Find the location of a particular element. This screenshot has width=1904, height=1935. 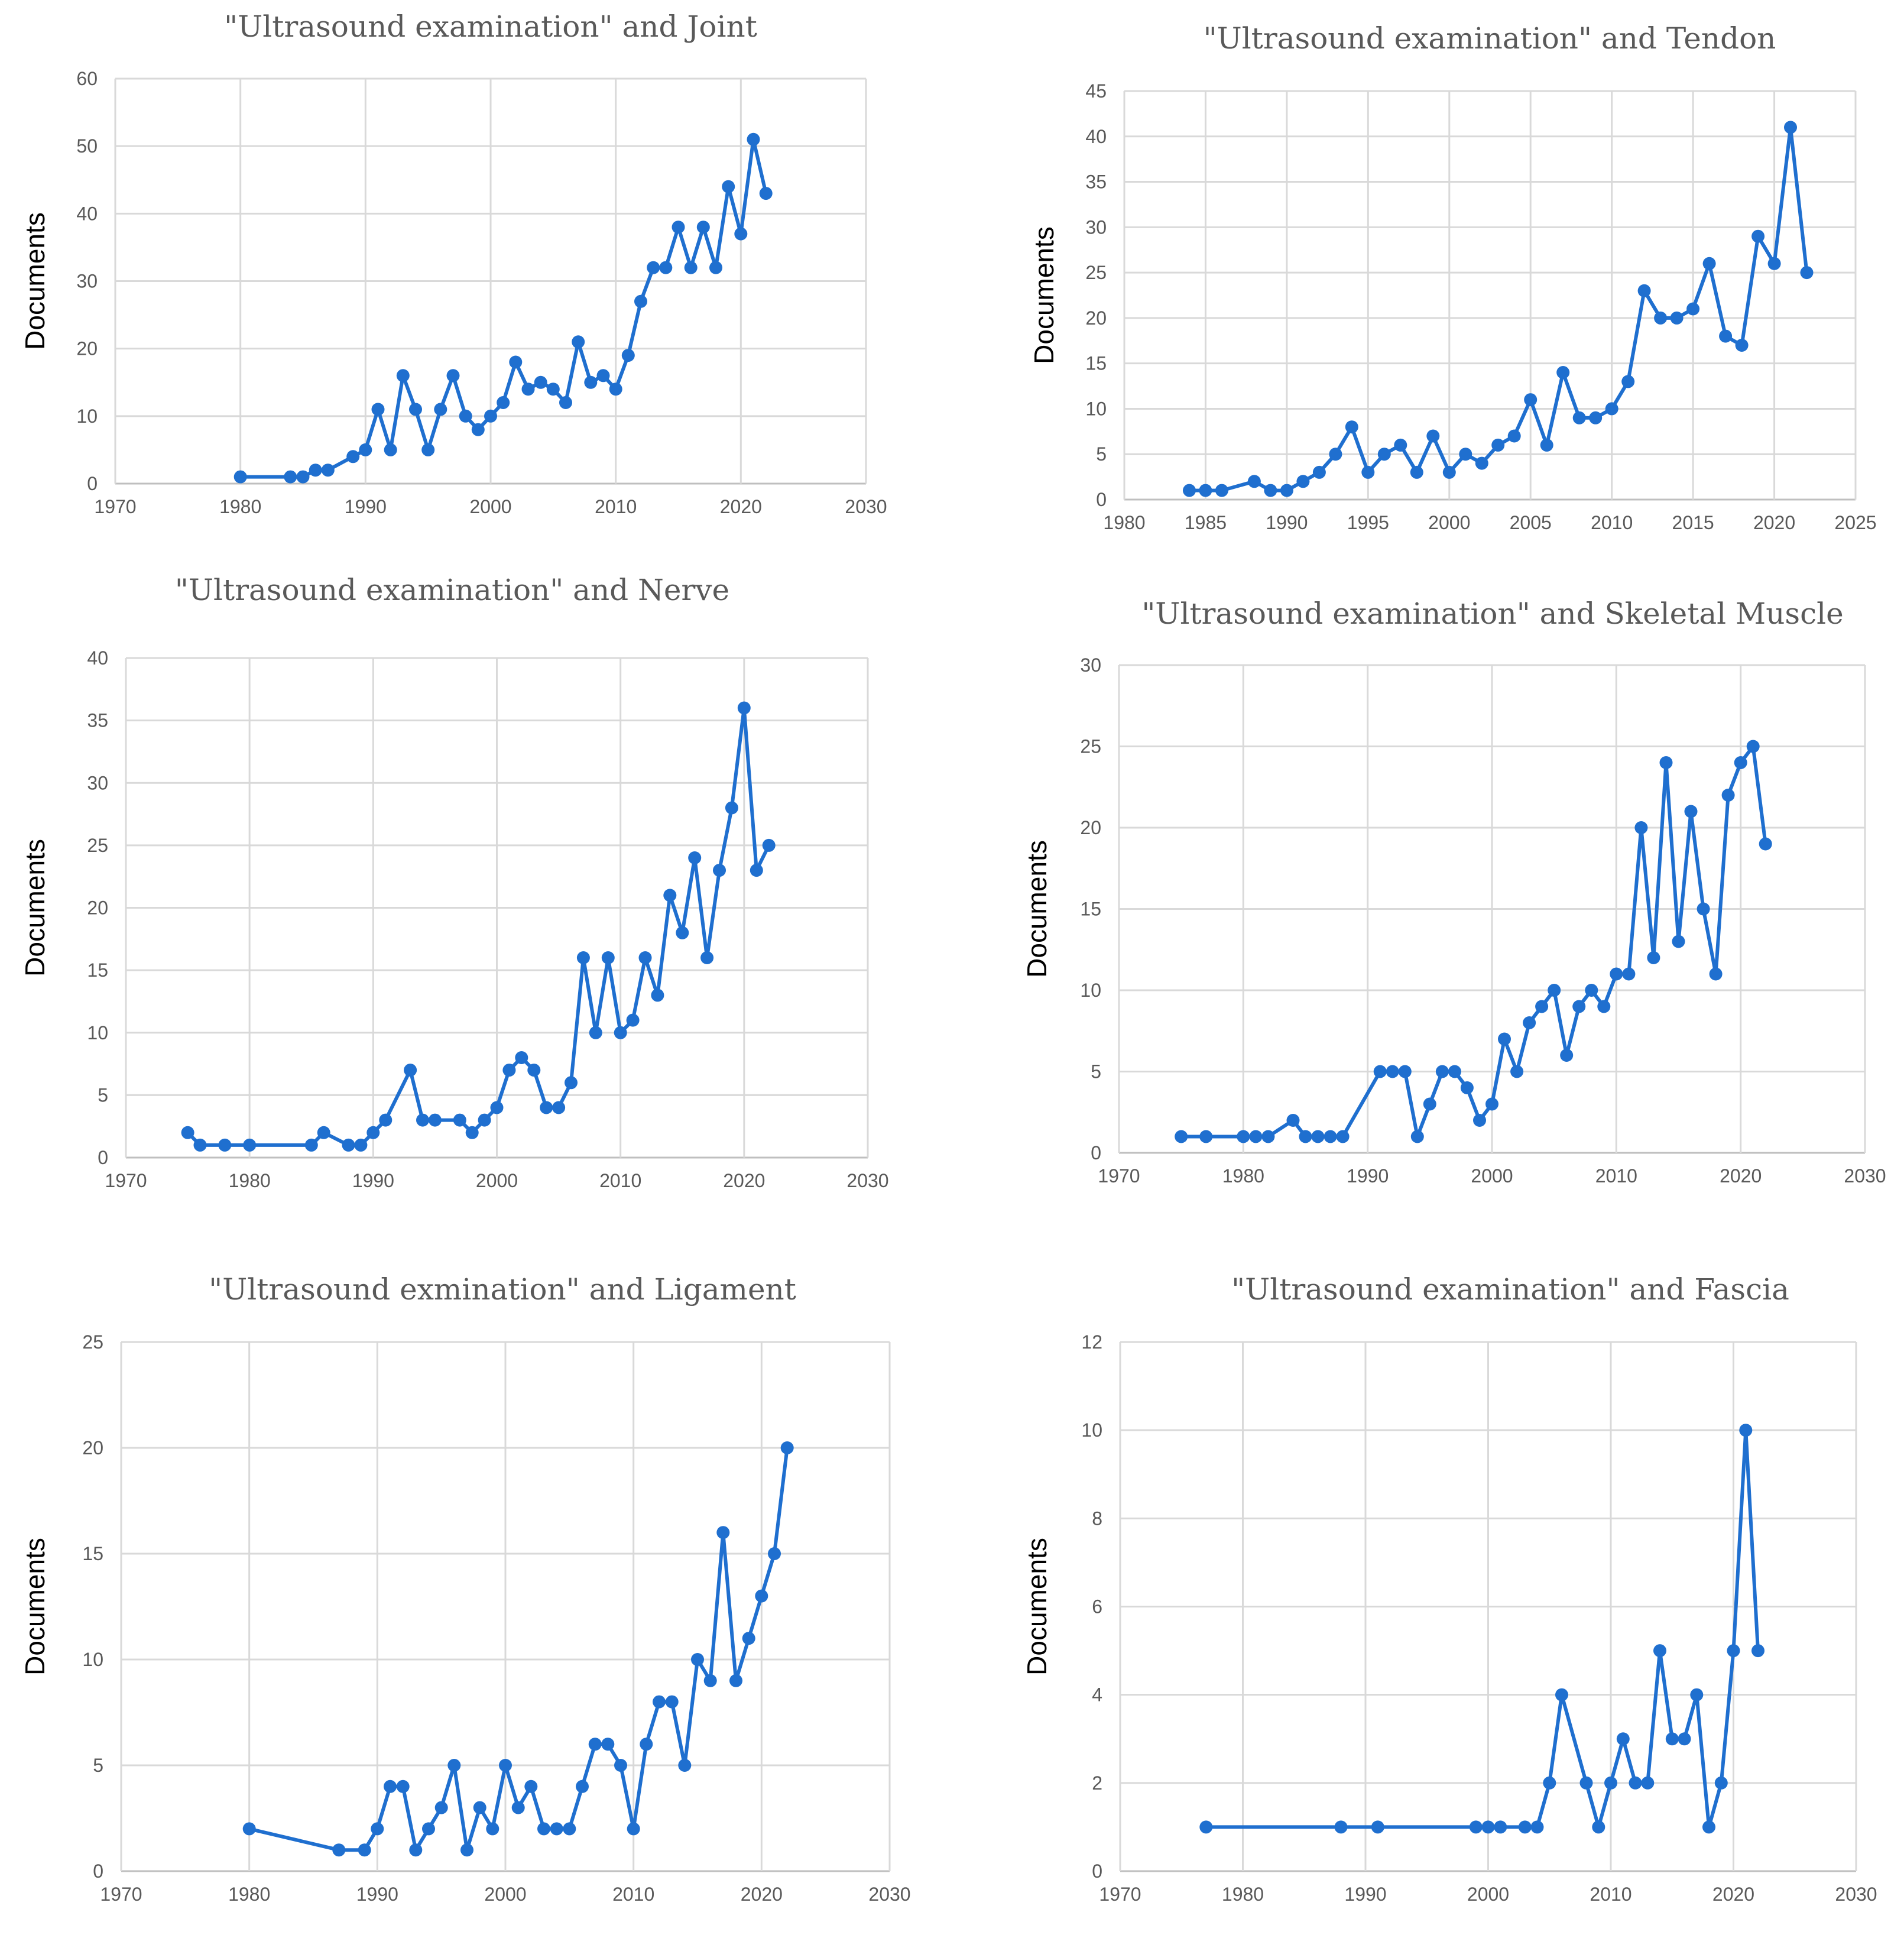

y-tick-label: 40 is located at coordinates (97, 658).